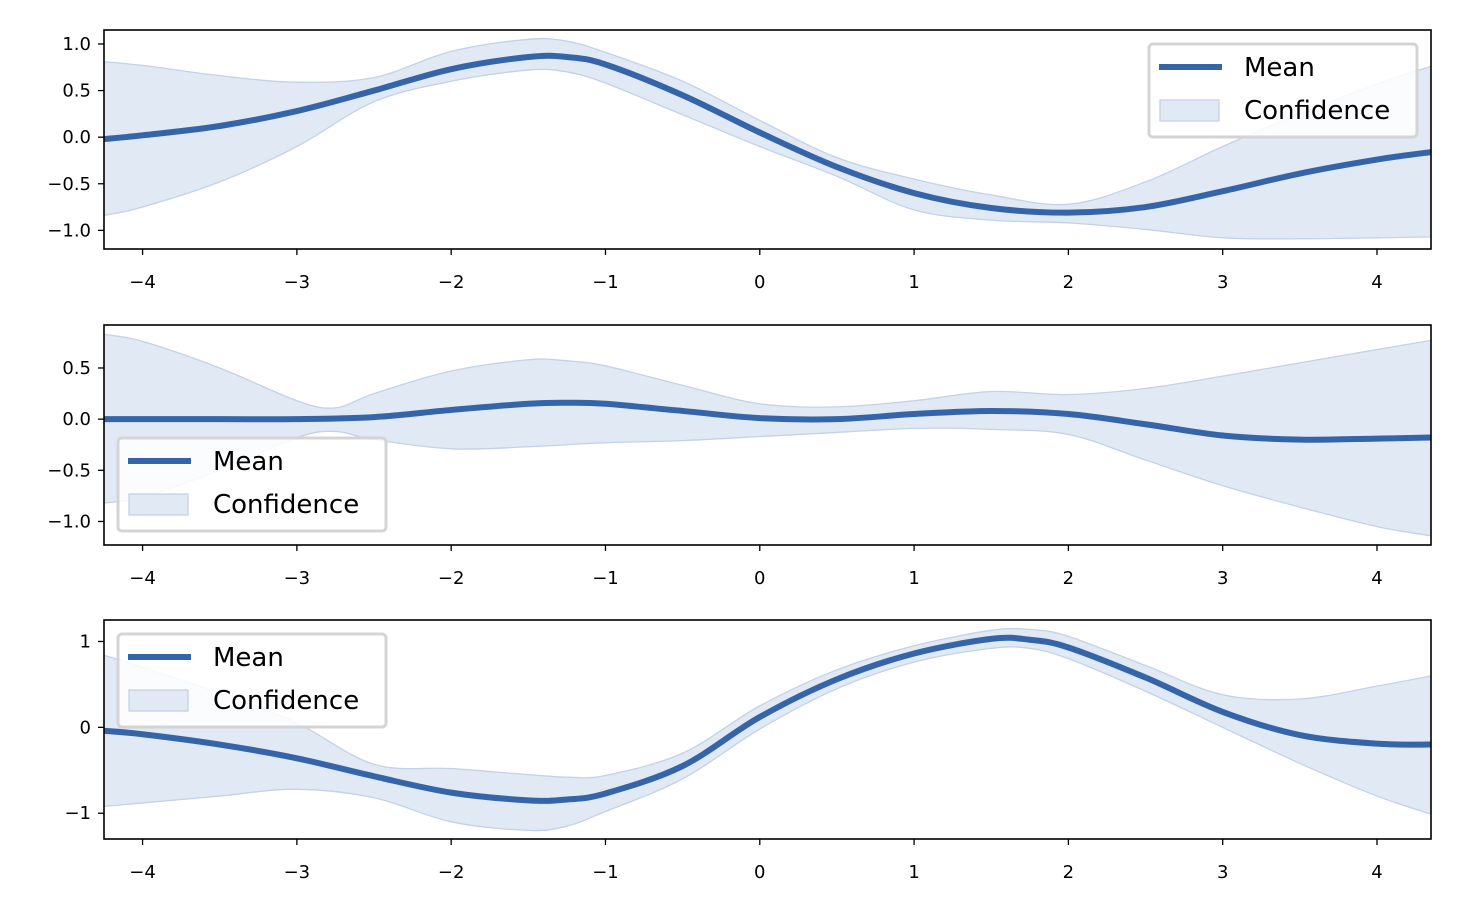 Image resolution: width=1461 pixels, height=912 pixels. Describe the element at coordinates (85, 727) in the screenshot. I see `y-tick-label: 0` at that location.